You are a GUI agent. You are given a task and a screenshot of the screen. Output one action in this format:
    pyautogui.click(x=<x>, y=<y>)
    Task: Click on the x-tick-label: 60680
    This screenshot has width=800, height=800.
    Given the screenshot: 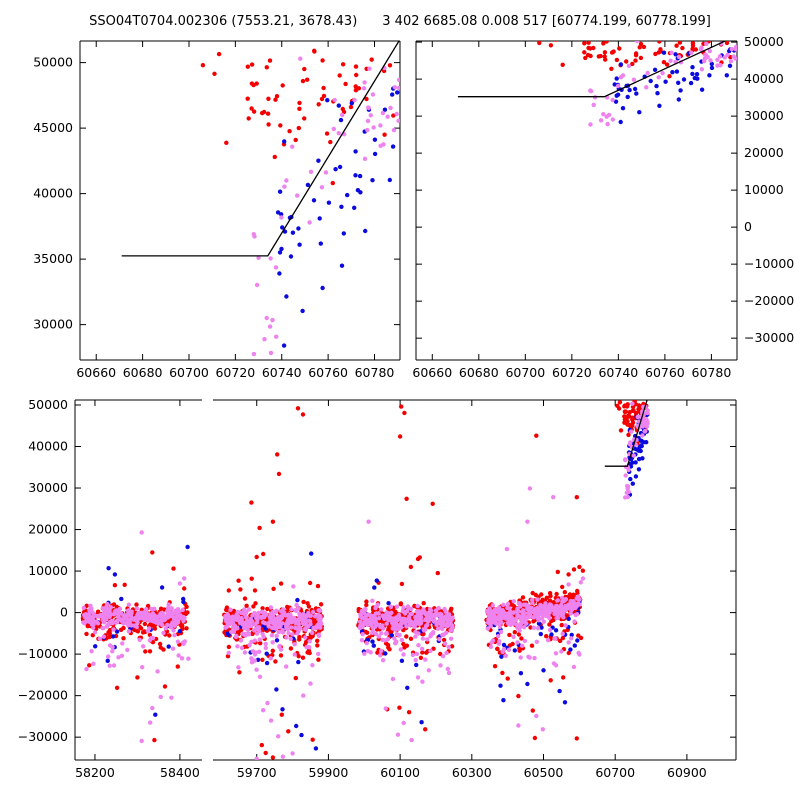 What is the action you would take?
    pyautogui.click(x=479, y=372)
    